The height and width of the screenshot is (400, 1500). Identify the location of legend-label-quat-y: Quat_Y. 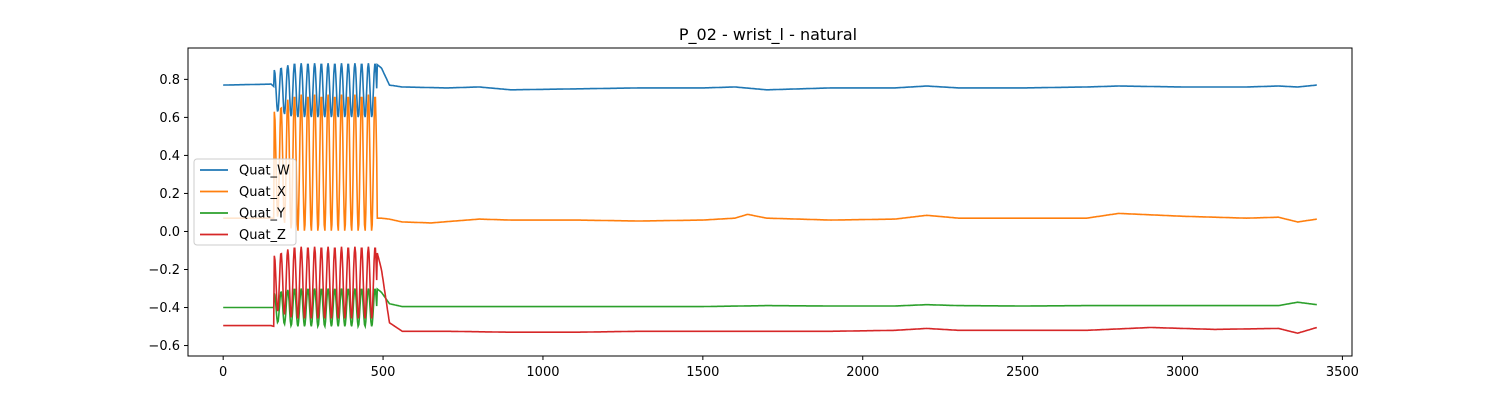
(262, 214).